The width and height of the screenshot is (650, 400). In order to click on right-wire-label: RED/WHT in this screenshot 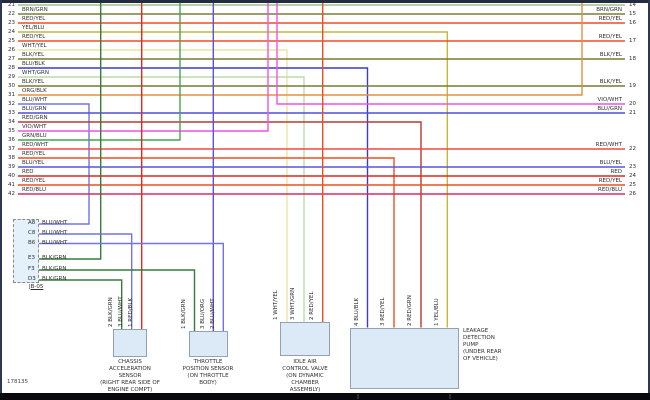, I will do `click(608, 144)`.